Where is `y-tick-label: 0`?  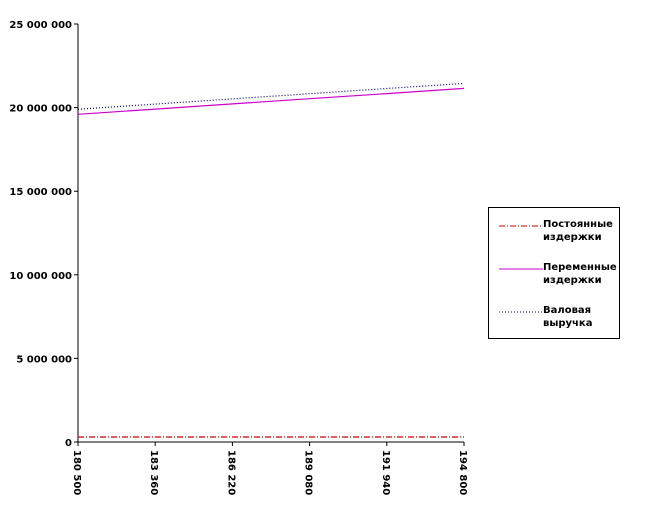
y-tick-label: 0 is located at coordinates (68, 443).